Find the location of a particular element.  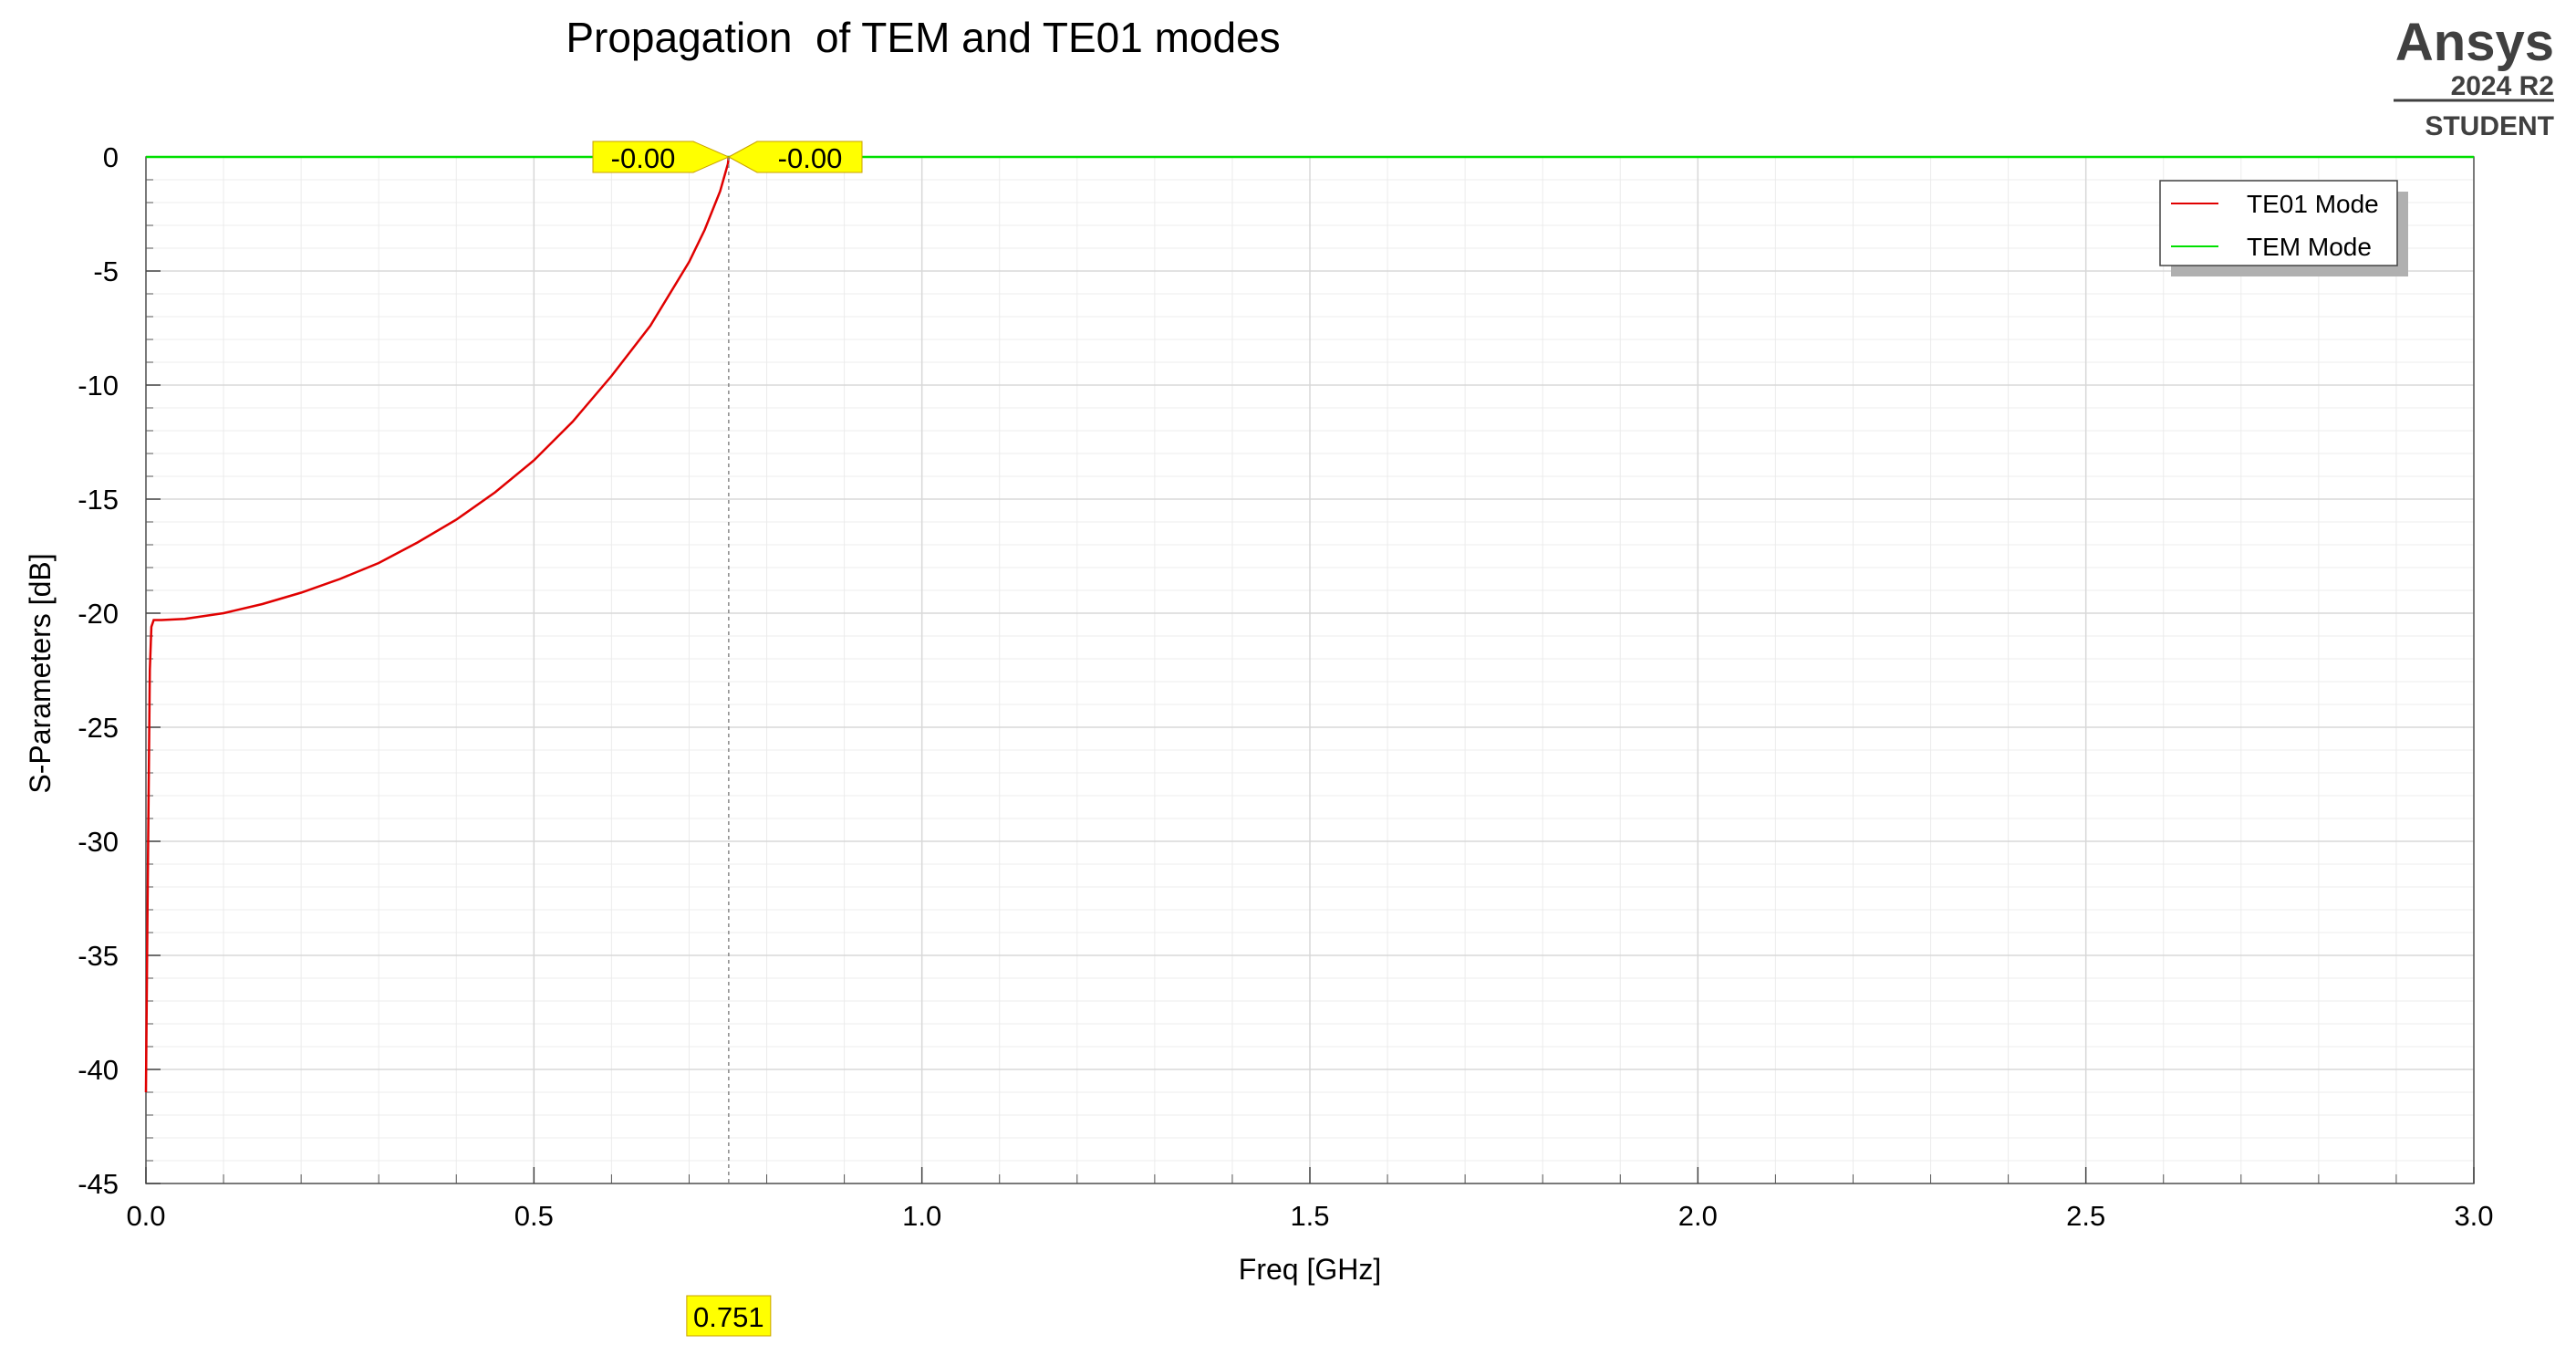

brand-logo: Ansys 2024 R2 STUDENT is located at coordinates (2474, 77).